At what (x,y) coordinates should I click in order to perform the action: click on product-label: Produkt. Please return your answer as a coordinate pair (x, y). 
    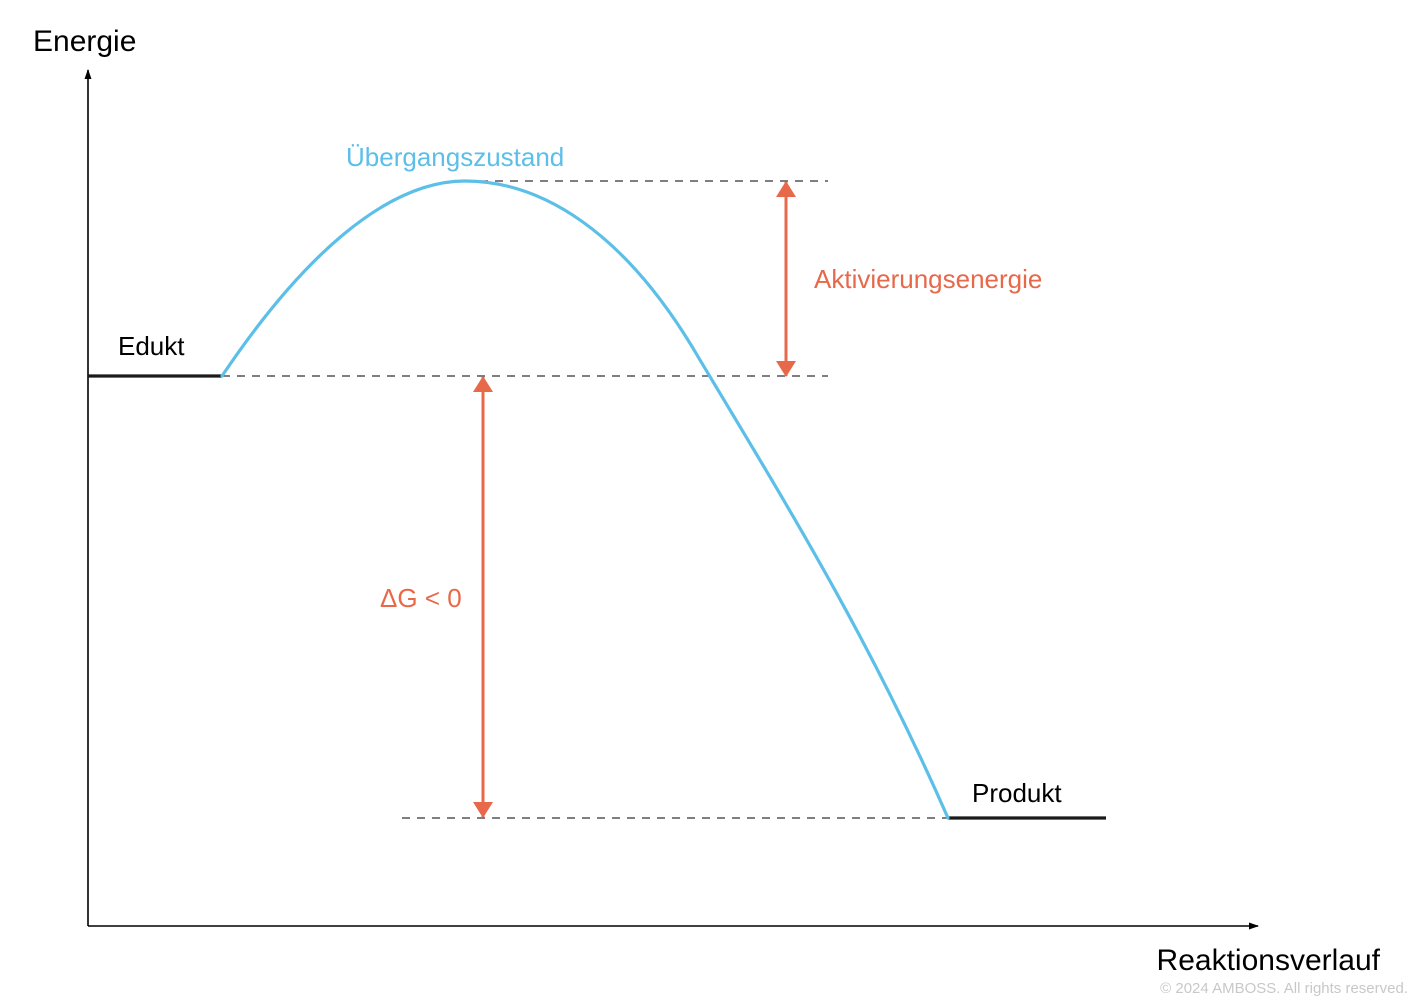
    Looking at the image, I should click on (1017, 793).